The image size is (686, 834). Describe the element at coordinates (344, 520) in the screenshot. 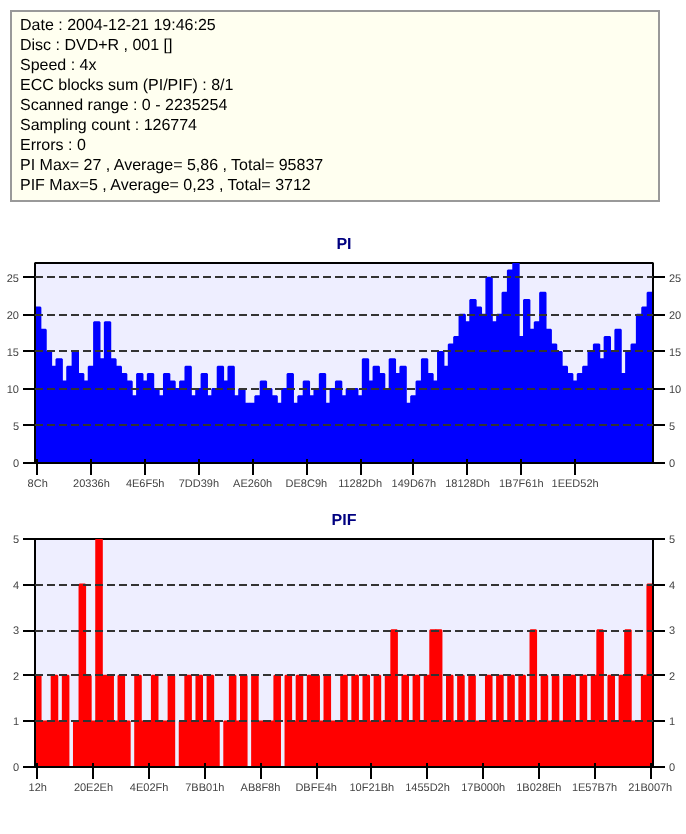

I see `chart-title: PIF` at that location.